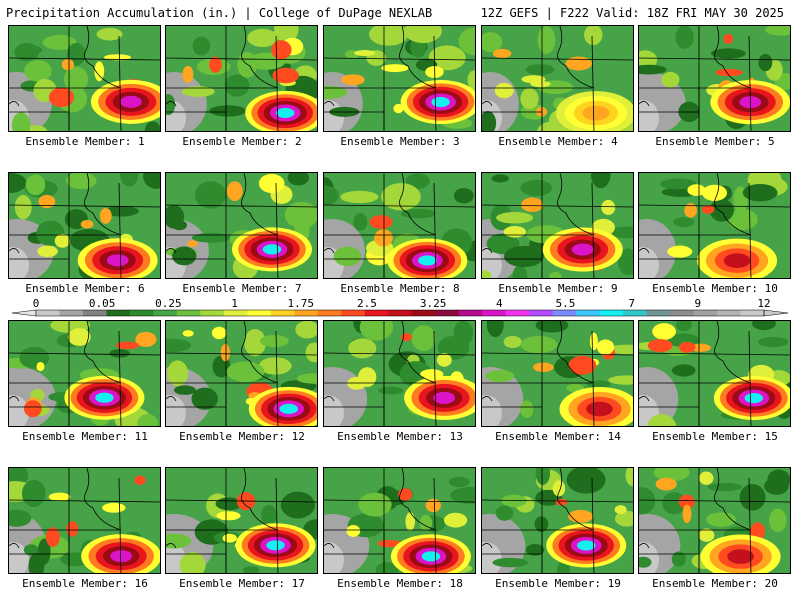 This screenshot has height=600, width=800. I want to click on ensemble-member-label-3: Ensemble Member: 3, so click(400, 141).